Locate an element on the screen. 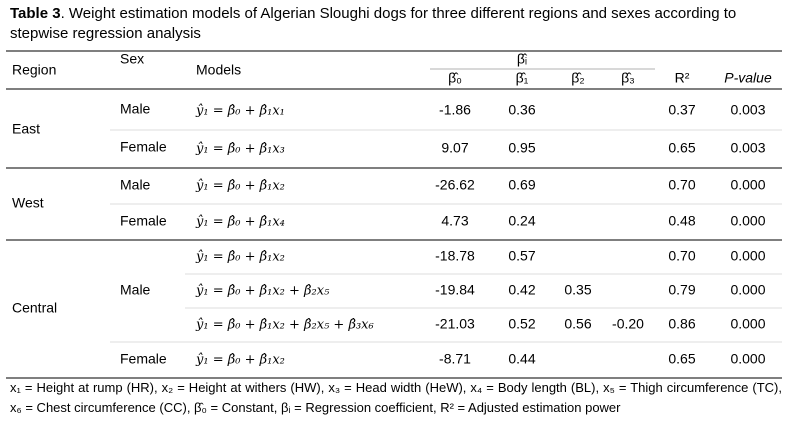 Image resolution: width=794 pixels, height=438 pixels. cell: 0.42 is located at coordinates (521, 290).